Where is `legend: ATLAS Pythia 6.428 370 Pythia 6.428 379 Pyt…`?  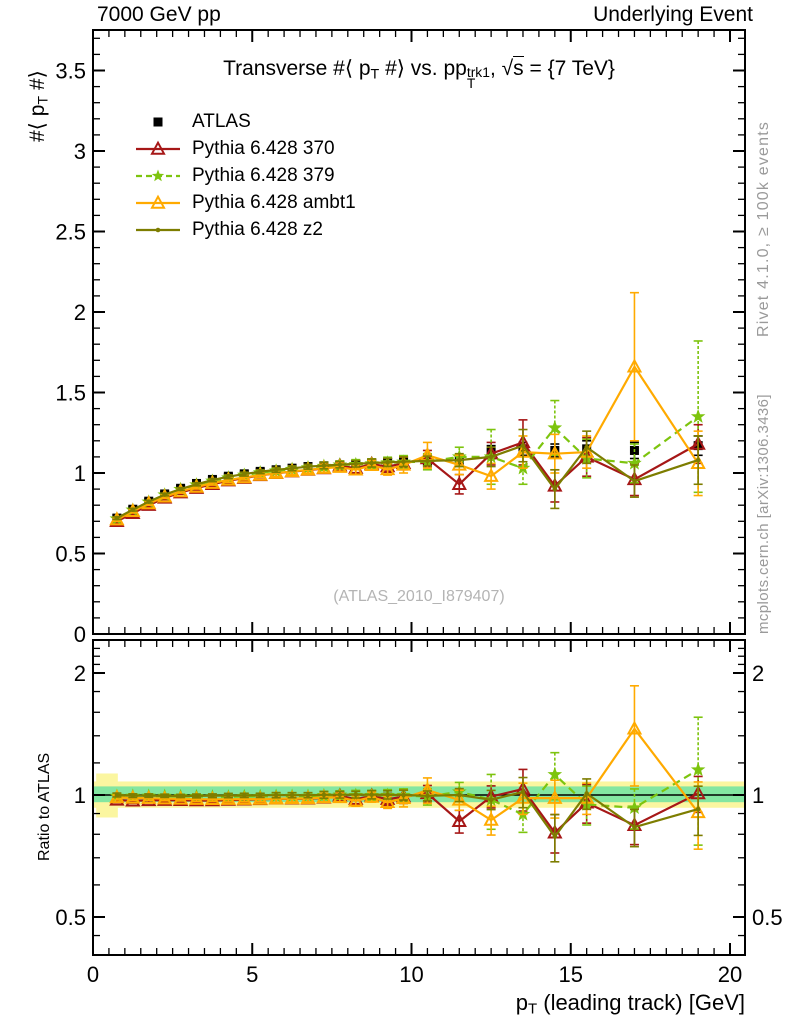
legend: ATLAS Pythia 6.428 370 Pythia 6.428 379 Pyt… is located at coordinates (245, 175).